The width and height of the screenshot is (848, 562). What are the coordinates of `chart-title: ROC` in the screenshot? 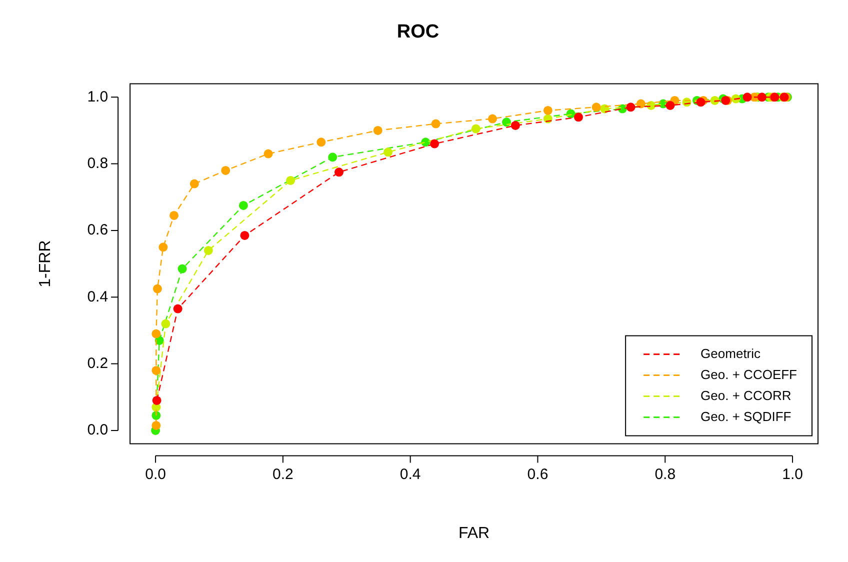 It's located at (418, 32).